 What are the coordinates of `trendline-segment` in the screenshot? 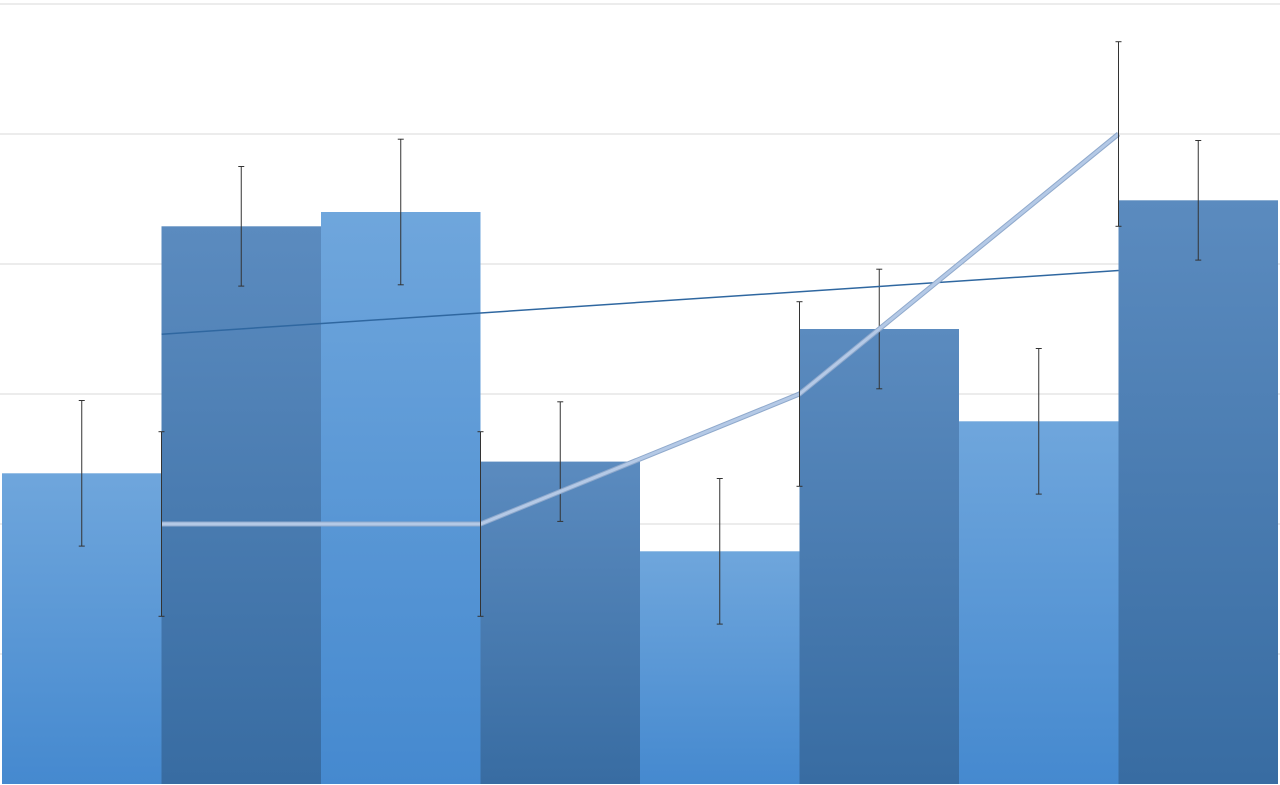 It's located at (640, 302).